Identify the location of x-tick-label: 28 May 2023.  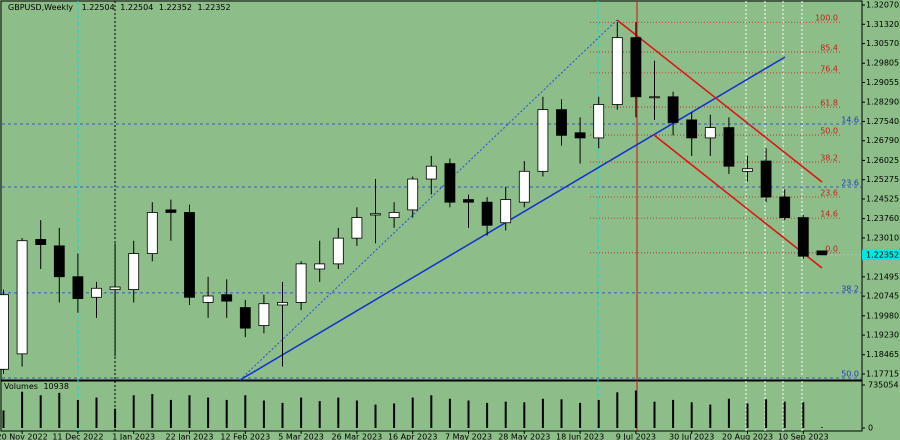
(524, 436).